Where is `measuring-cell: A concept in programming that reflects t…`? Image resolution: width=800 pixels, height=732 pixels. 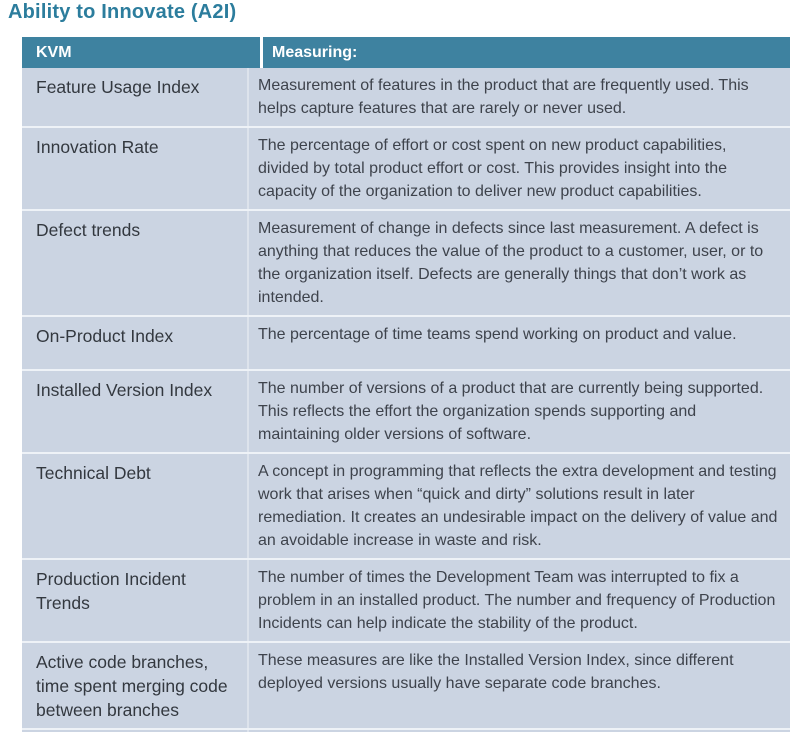 measuring-cell: A concept in programming that reflects t… is located at coordinates (518, 506).